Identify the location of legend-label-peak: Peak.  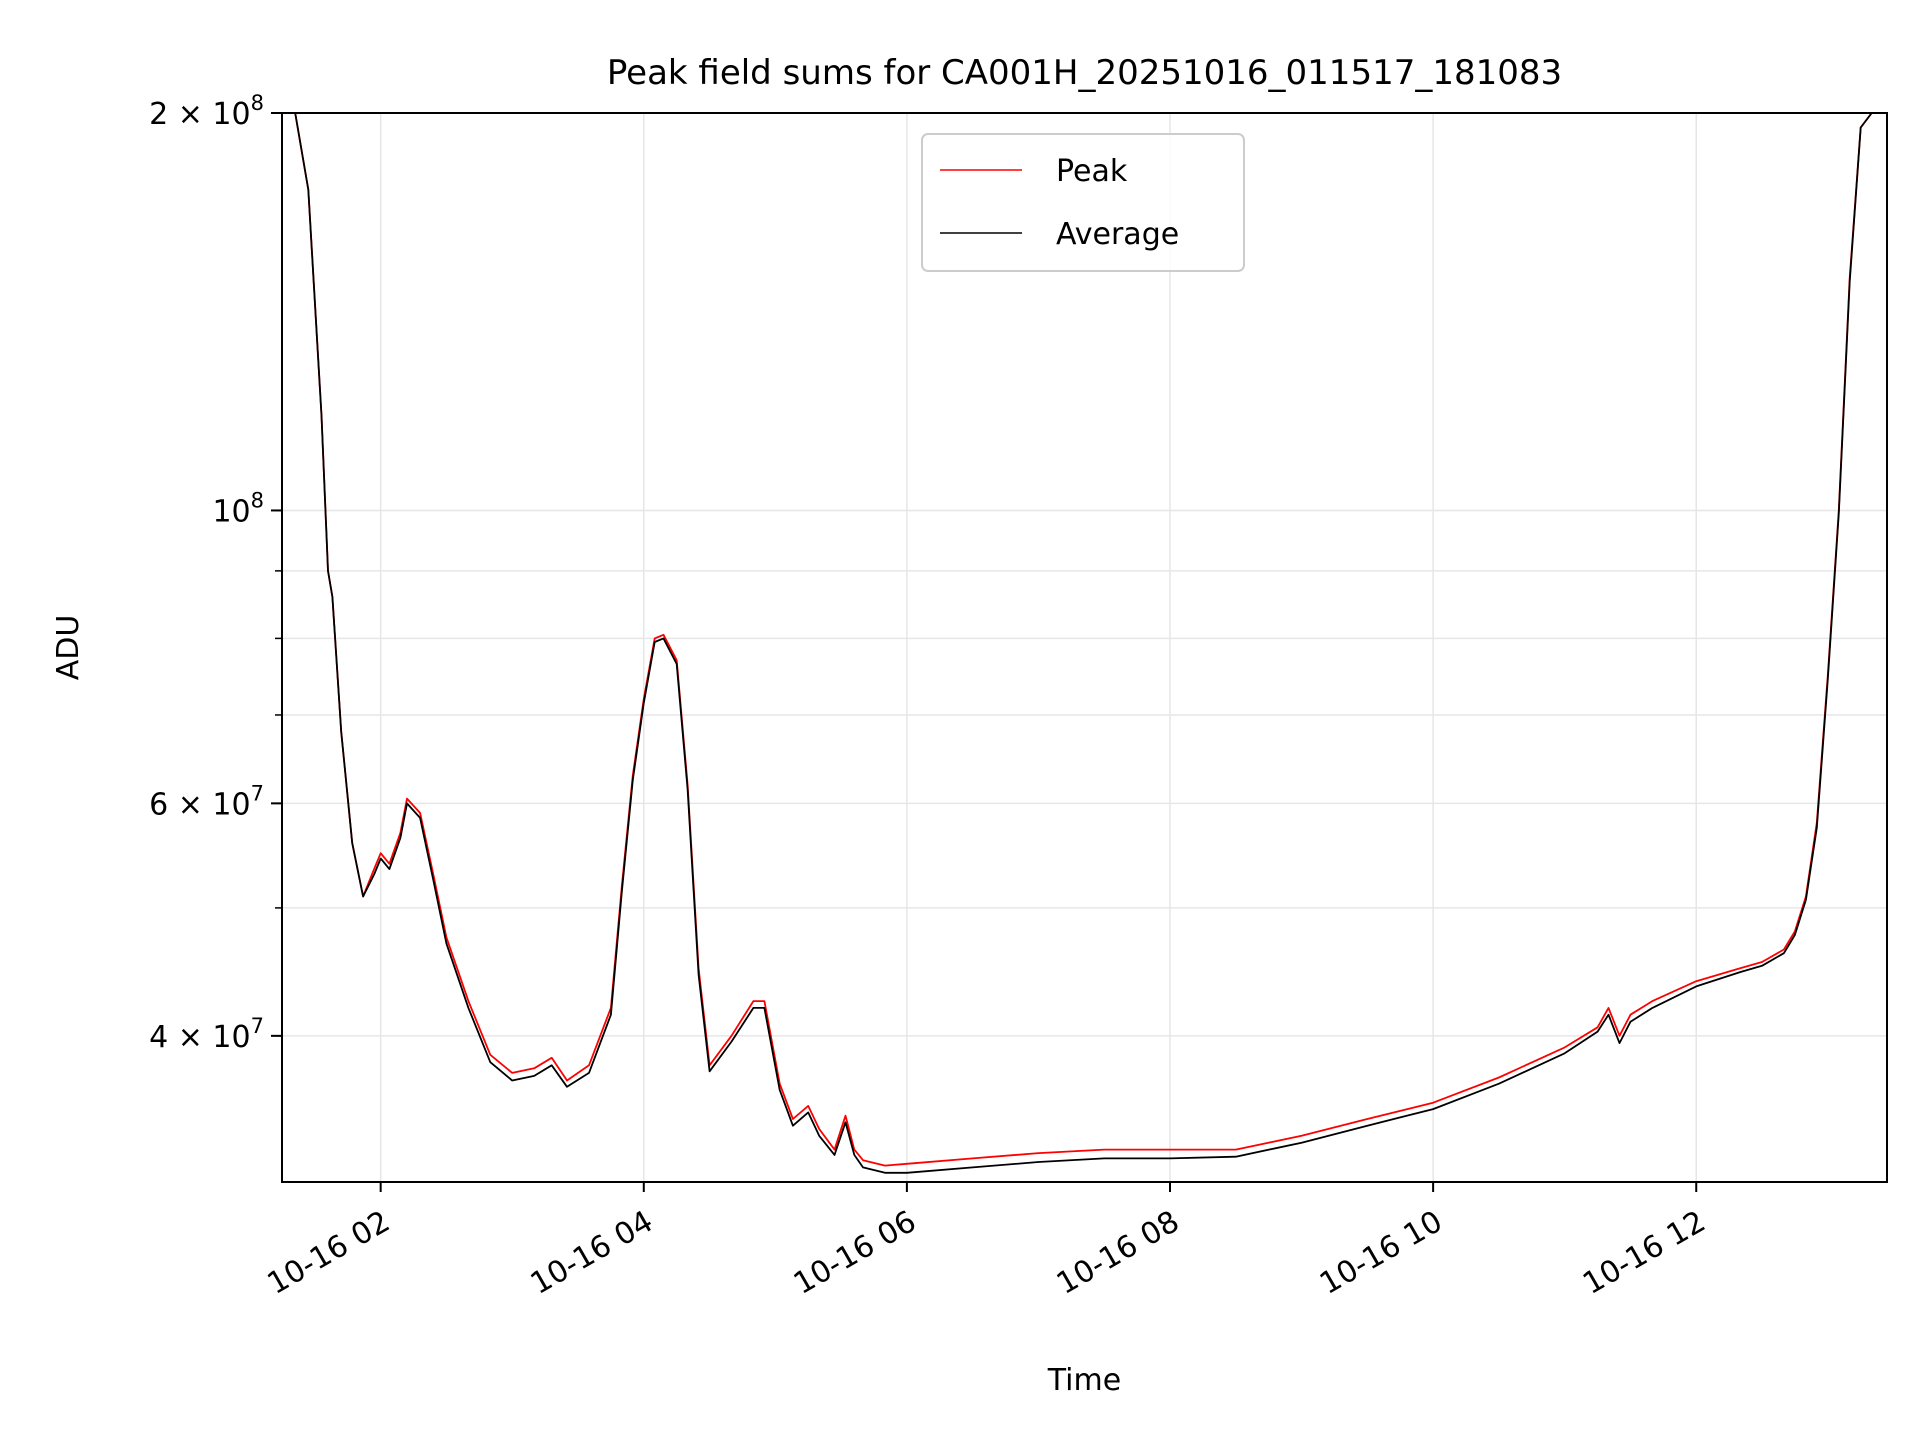
(1092, 171).